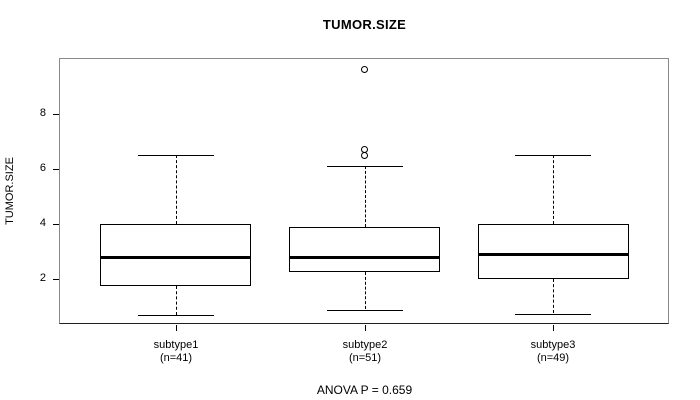 The image size is (700, 400). I want to click on group-label-subtype2: subtype2 (n=51), so click(365, 352).